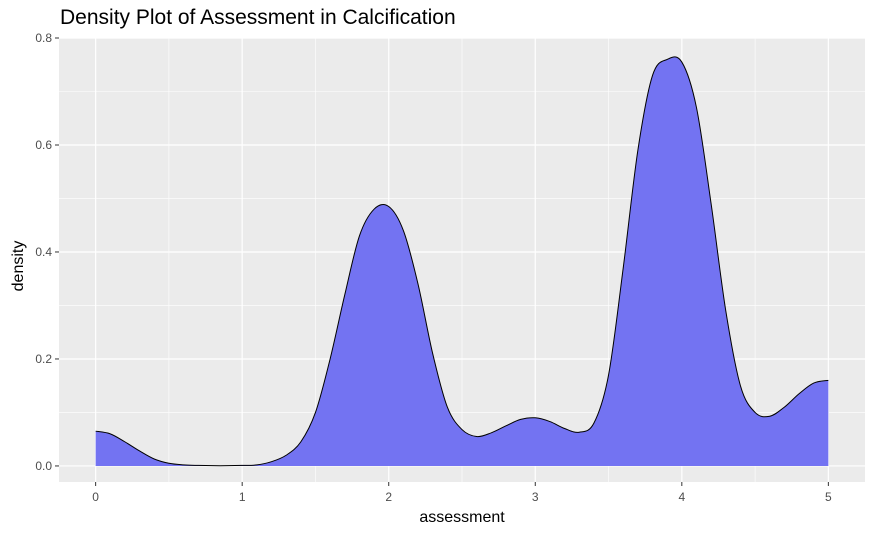  What do you see at coordinates (95, 497) in the screenshot?
I see `x-tick-label: 0` at bounding box center [95, 497].